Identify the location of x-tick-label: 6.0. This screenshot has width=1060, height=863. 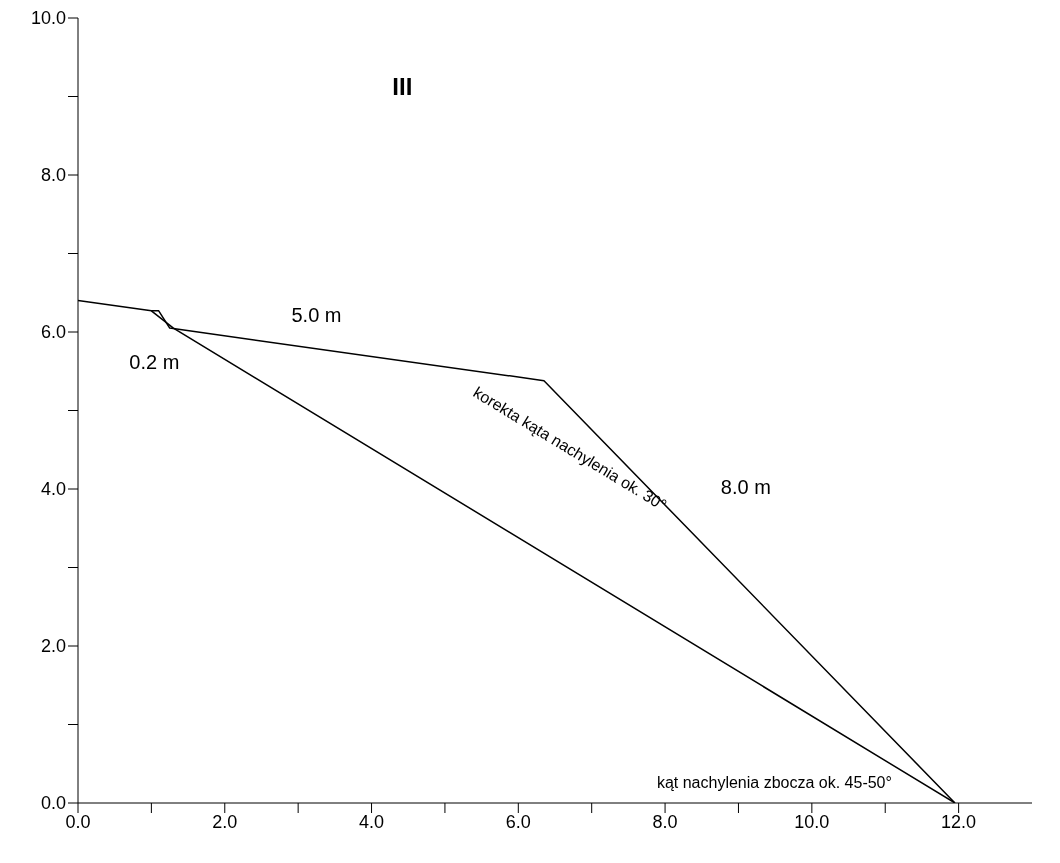
(518, 821).